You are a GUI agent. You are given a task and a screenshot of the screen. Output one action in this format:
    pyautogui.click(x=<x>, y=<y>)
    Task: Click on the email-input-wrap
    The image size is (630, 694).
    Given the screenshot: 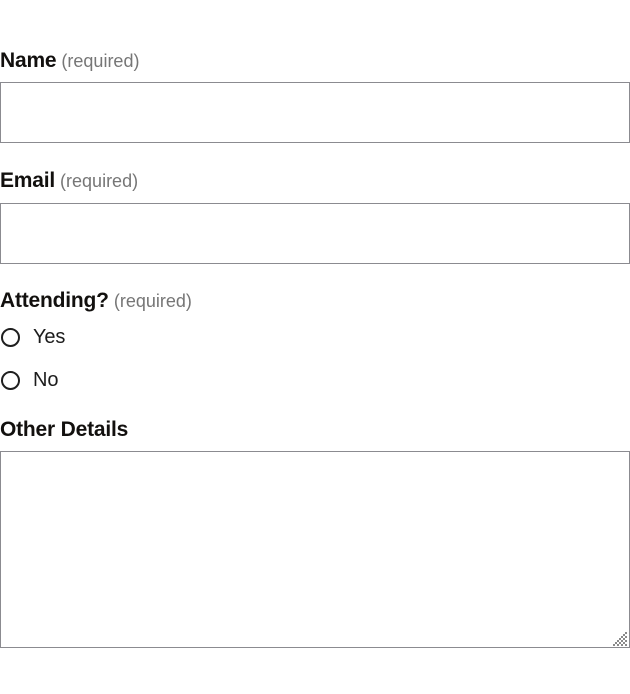 What is the action you would take?
    pyautogui.click(x=315, y=233)
    